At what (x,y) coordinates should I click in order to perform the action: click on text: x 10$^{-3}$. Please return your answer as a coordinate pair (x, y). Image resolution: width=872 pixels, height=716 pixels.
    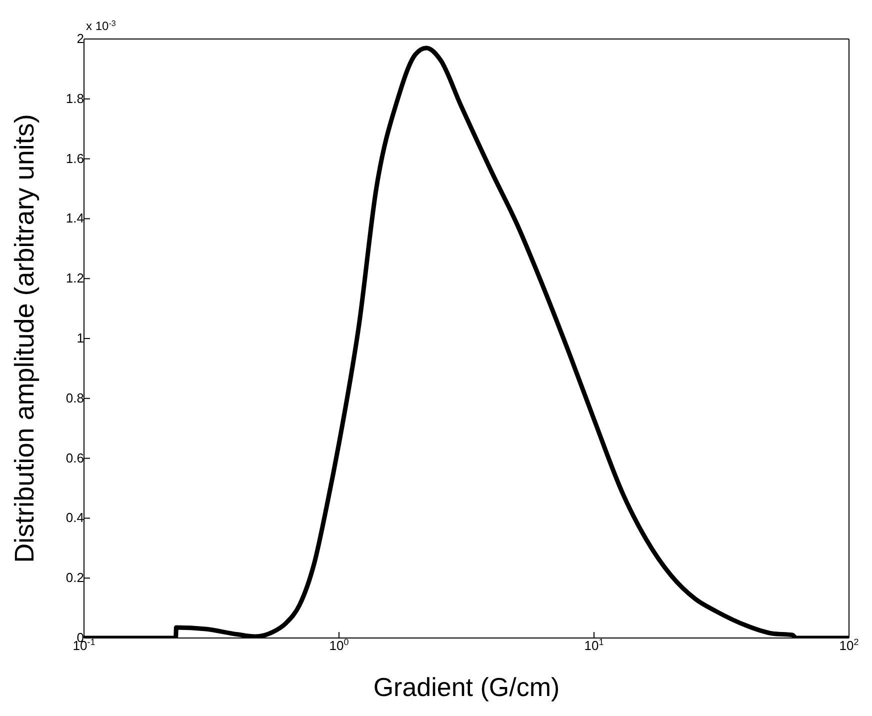
    Looking at the image, I should click on (101, 25).